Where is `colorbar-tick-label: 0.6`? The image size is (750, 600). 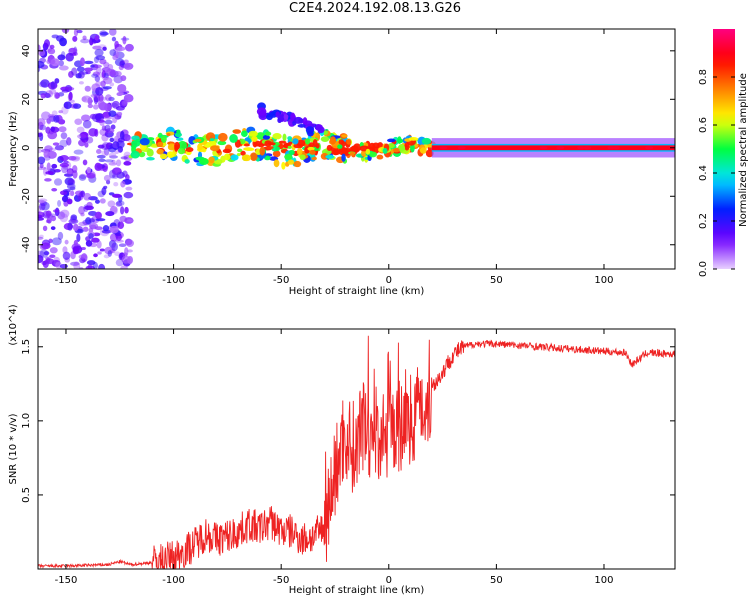
colorbar-tick-label: 0.6 is located at coordinates (703, 125).